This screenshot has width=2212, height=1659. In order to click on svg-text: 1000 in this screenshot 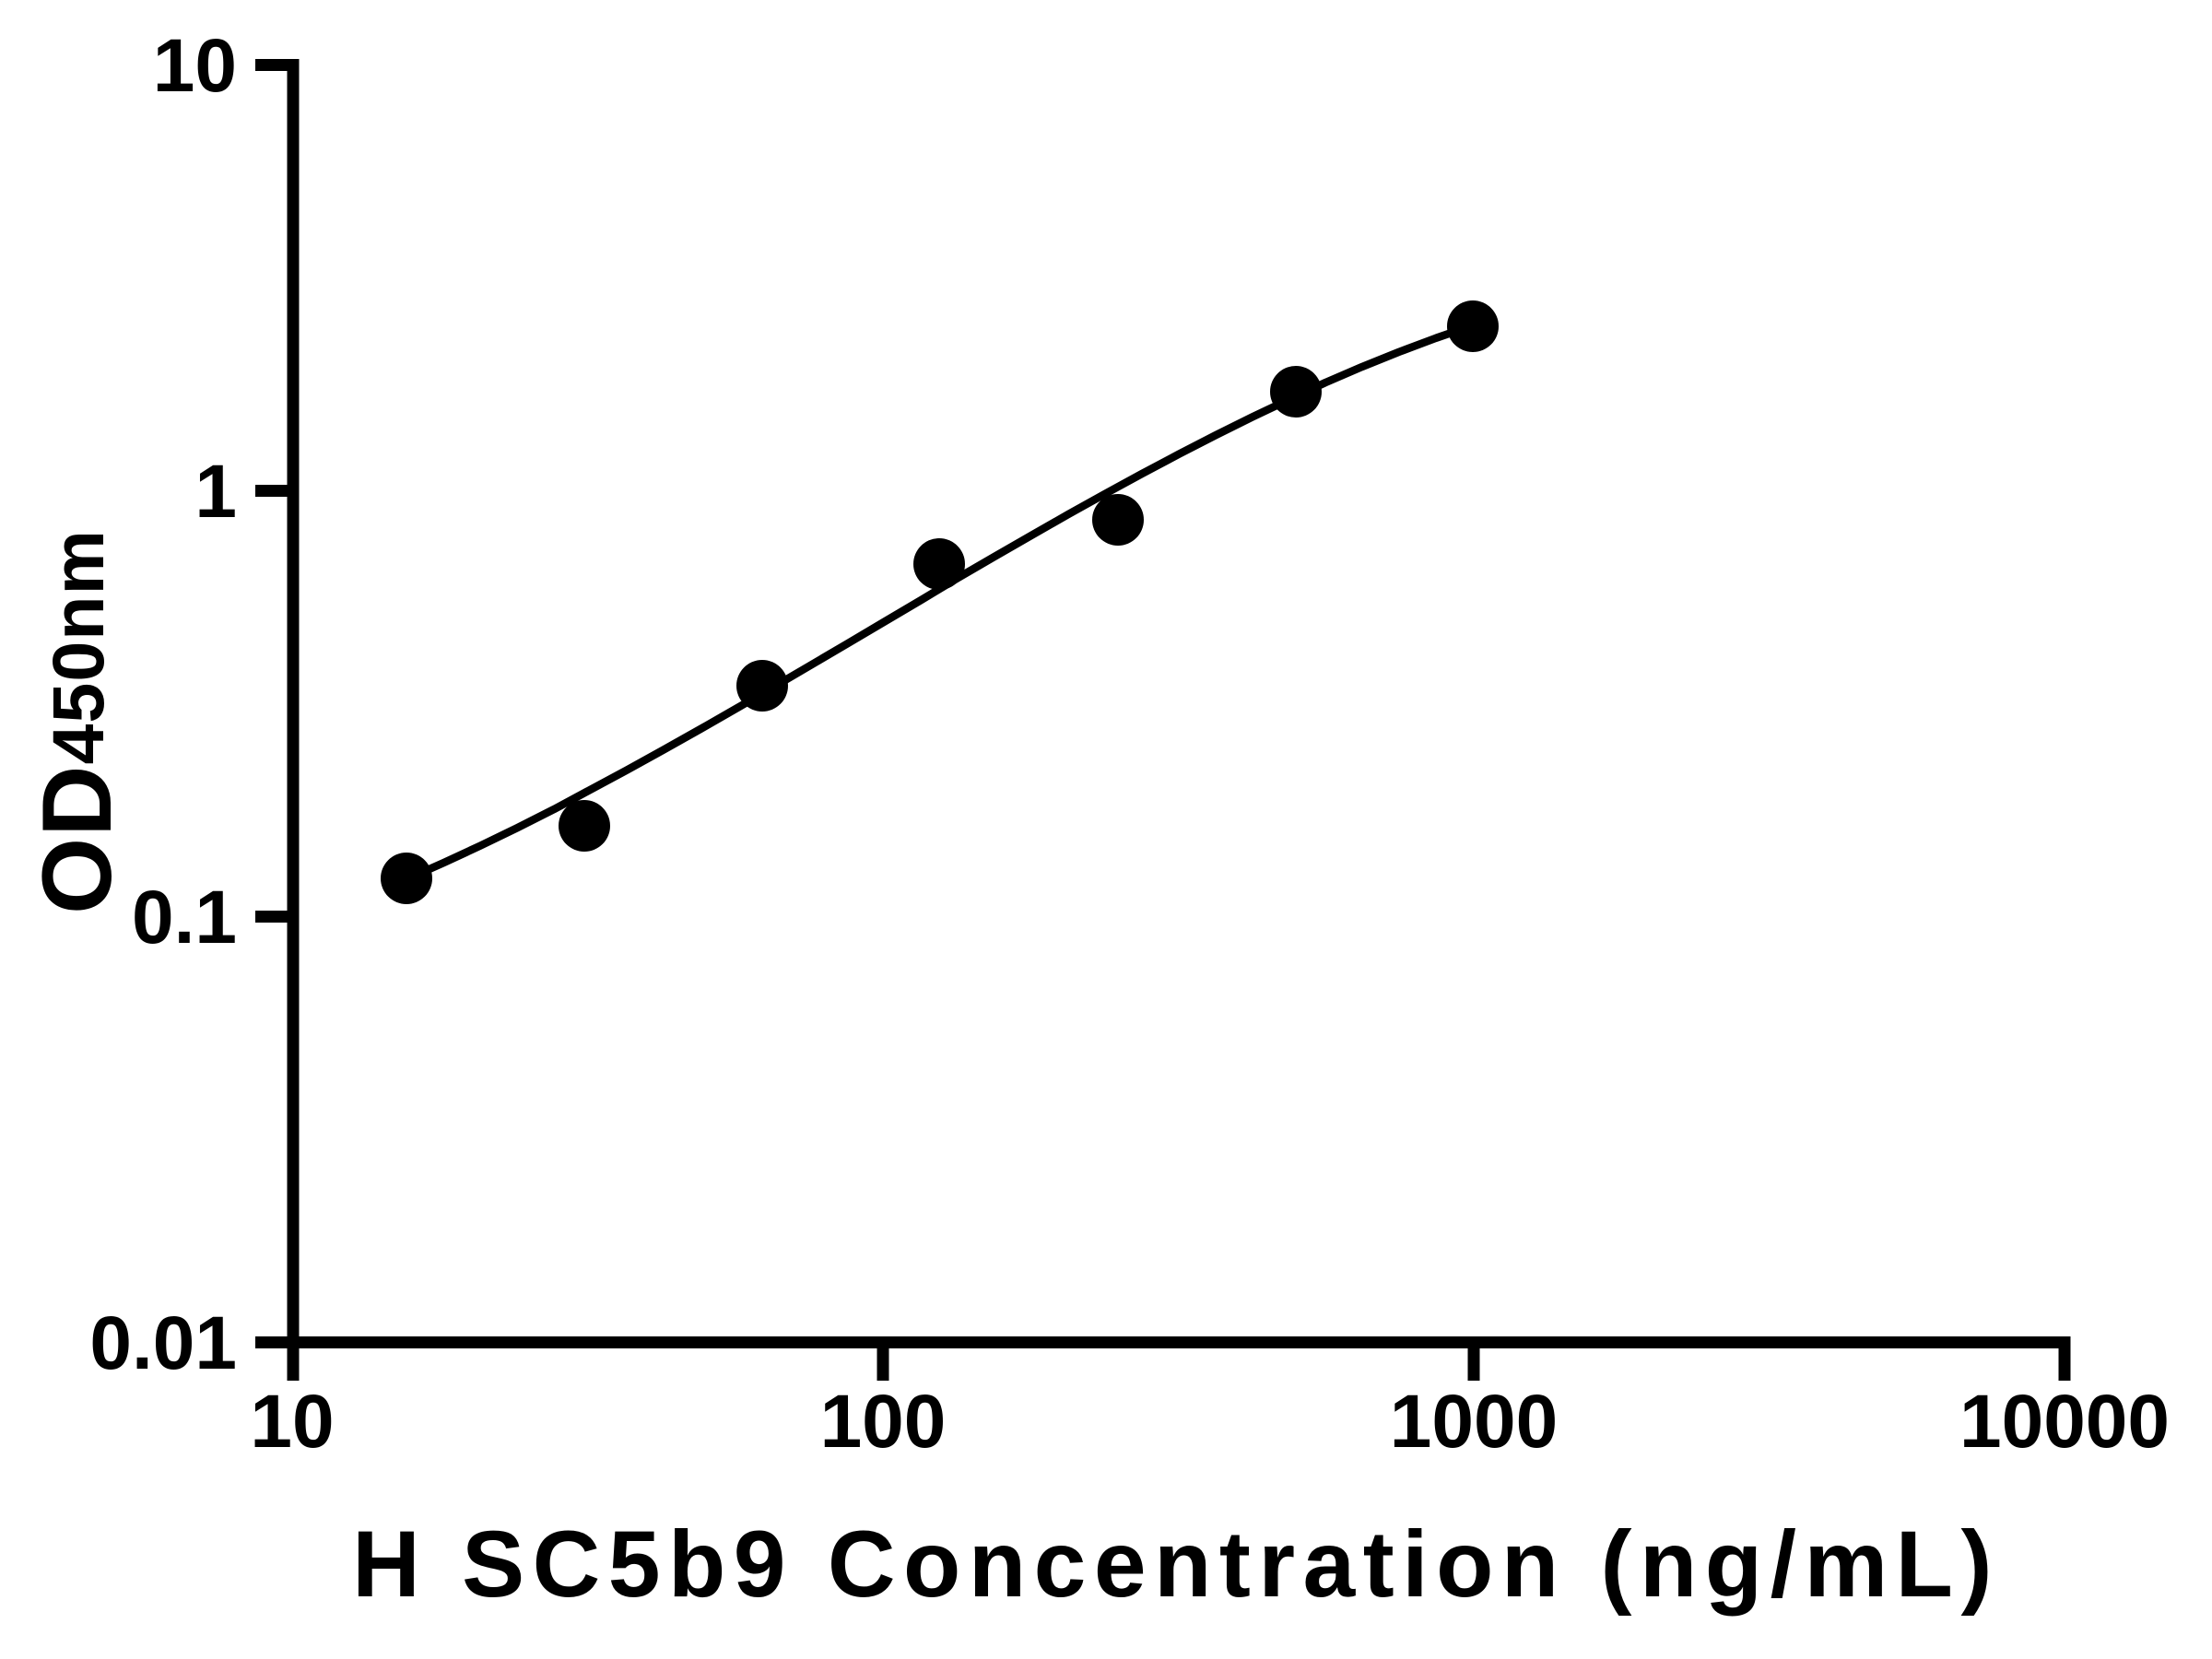, I will do `click(1474, 1422)`.